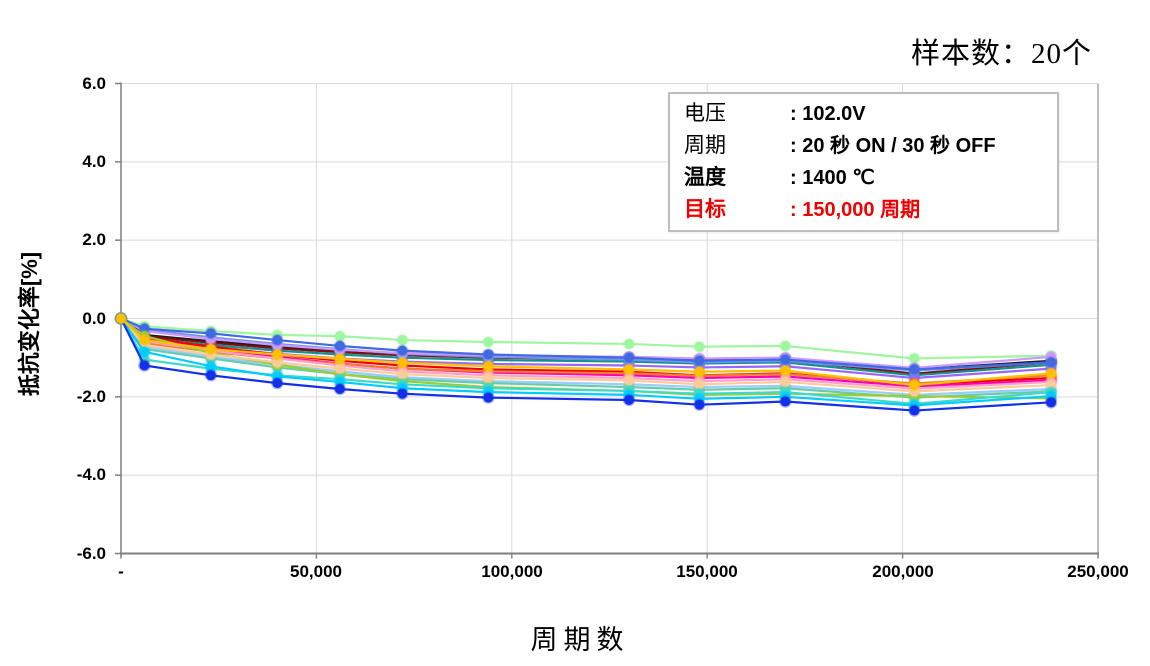  What do you see at coordinates (705, 178) in the screenshot?
I see `temperature-label: 温度` at bounding box center [705, 178].